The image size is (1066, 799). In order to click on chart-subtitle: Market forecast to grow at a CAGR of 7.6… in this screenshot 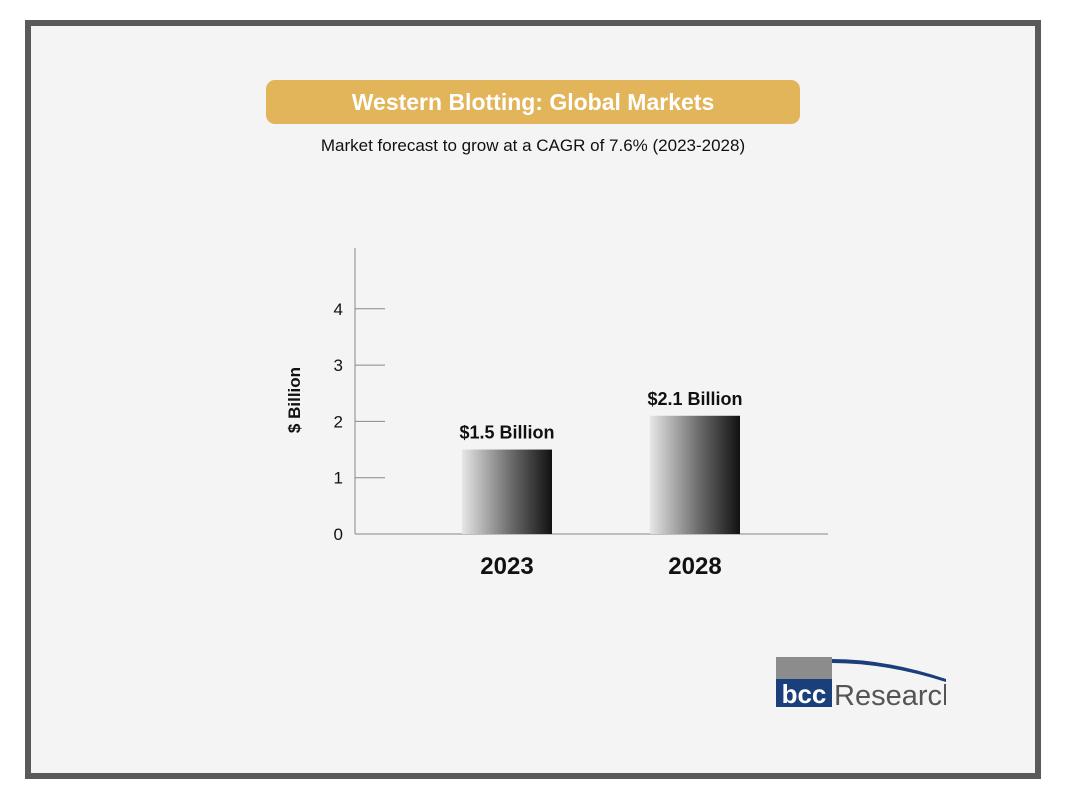, I will do `click(533, 145)`.